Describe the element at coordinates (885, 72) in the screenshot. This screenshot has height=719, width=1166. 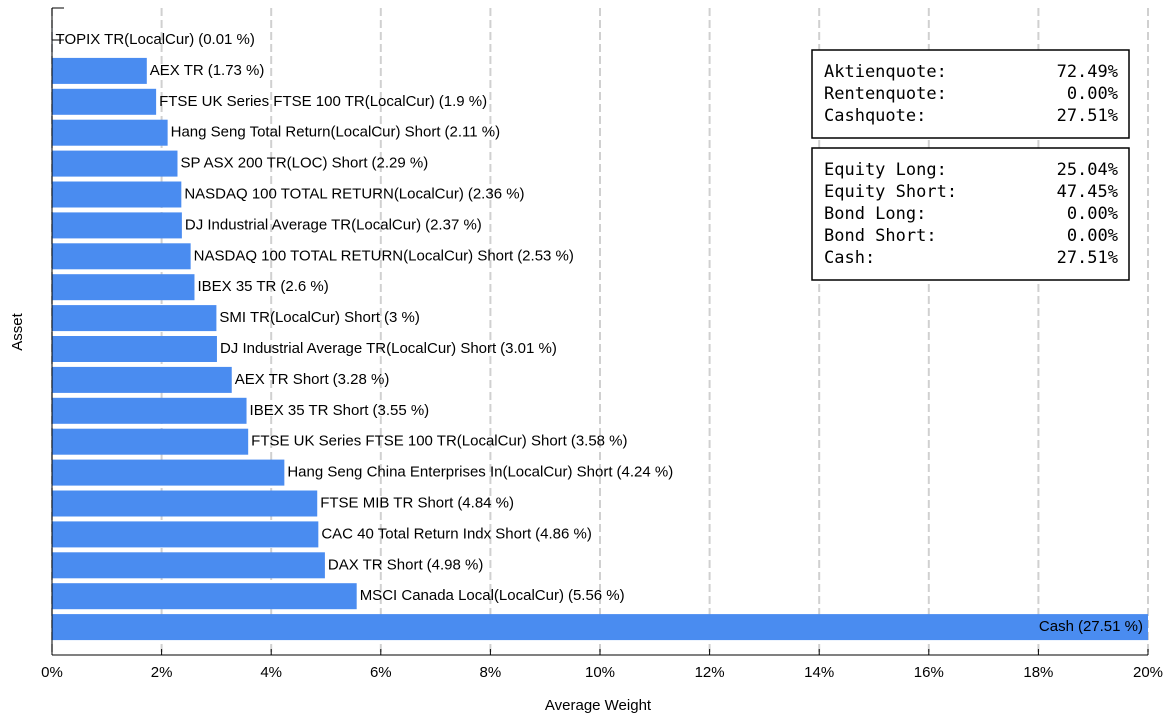
I see `info-label: Aktienquote:` at that location.